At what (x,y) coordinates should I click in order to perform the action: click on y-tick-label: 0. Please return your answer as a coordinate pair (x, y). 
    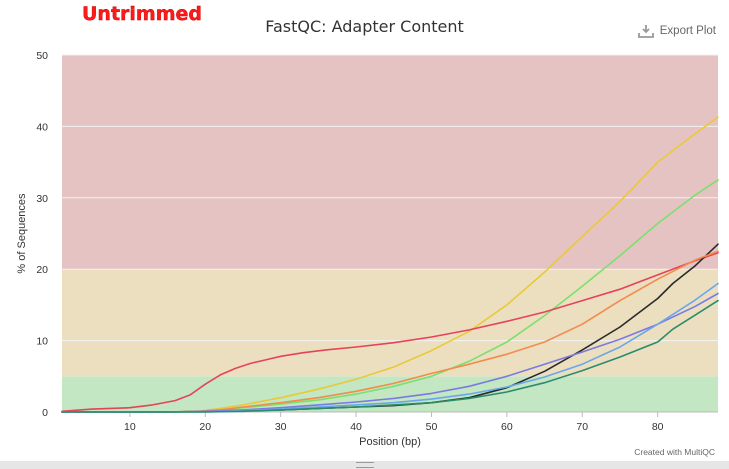
    Looking at the image, I should click on (45, 413).